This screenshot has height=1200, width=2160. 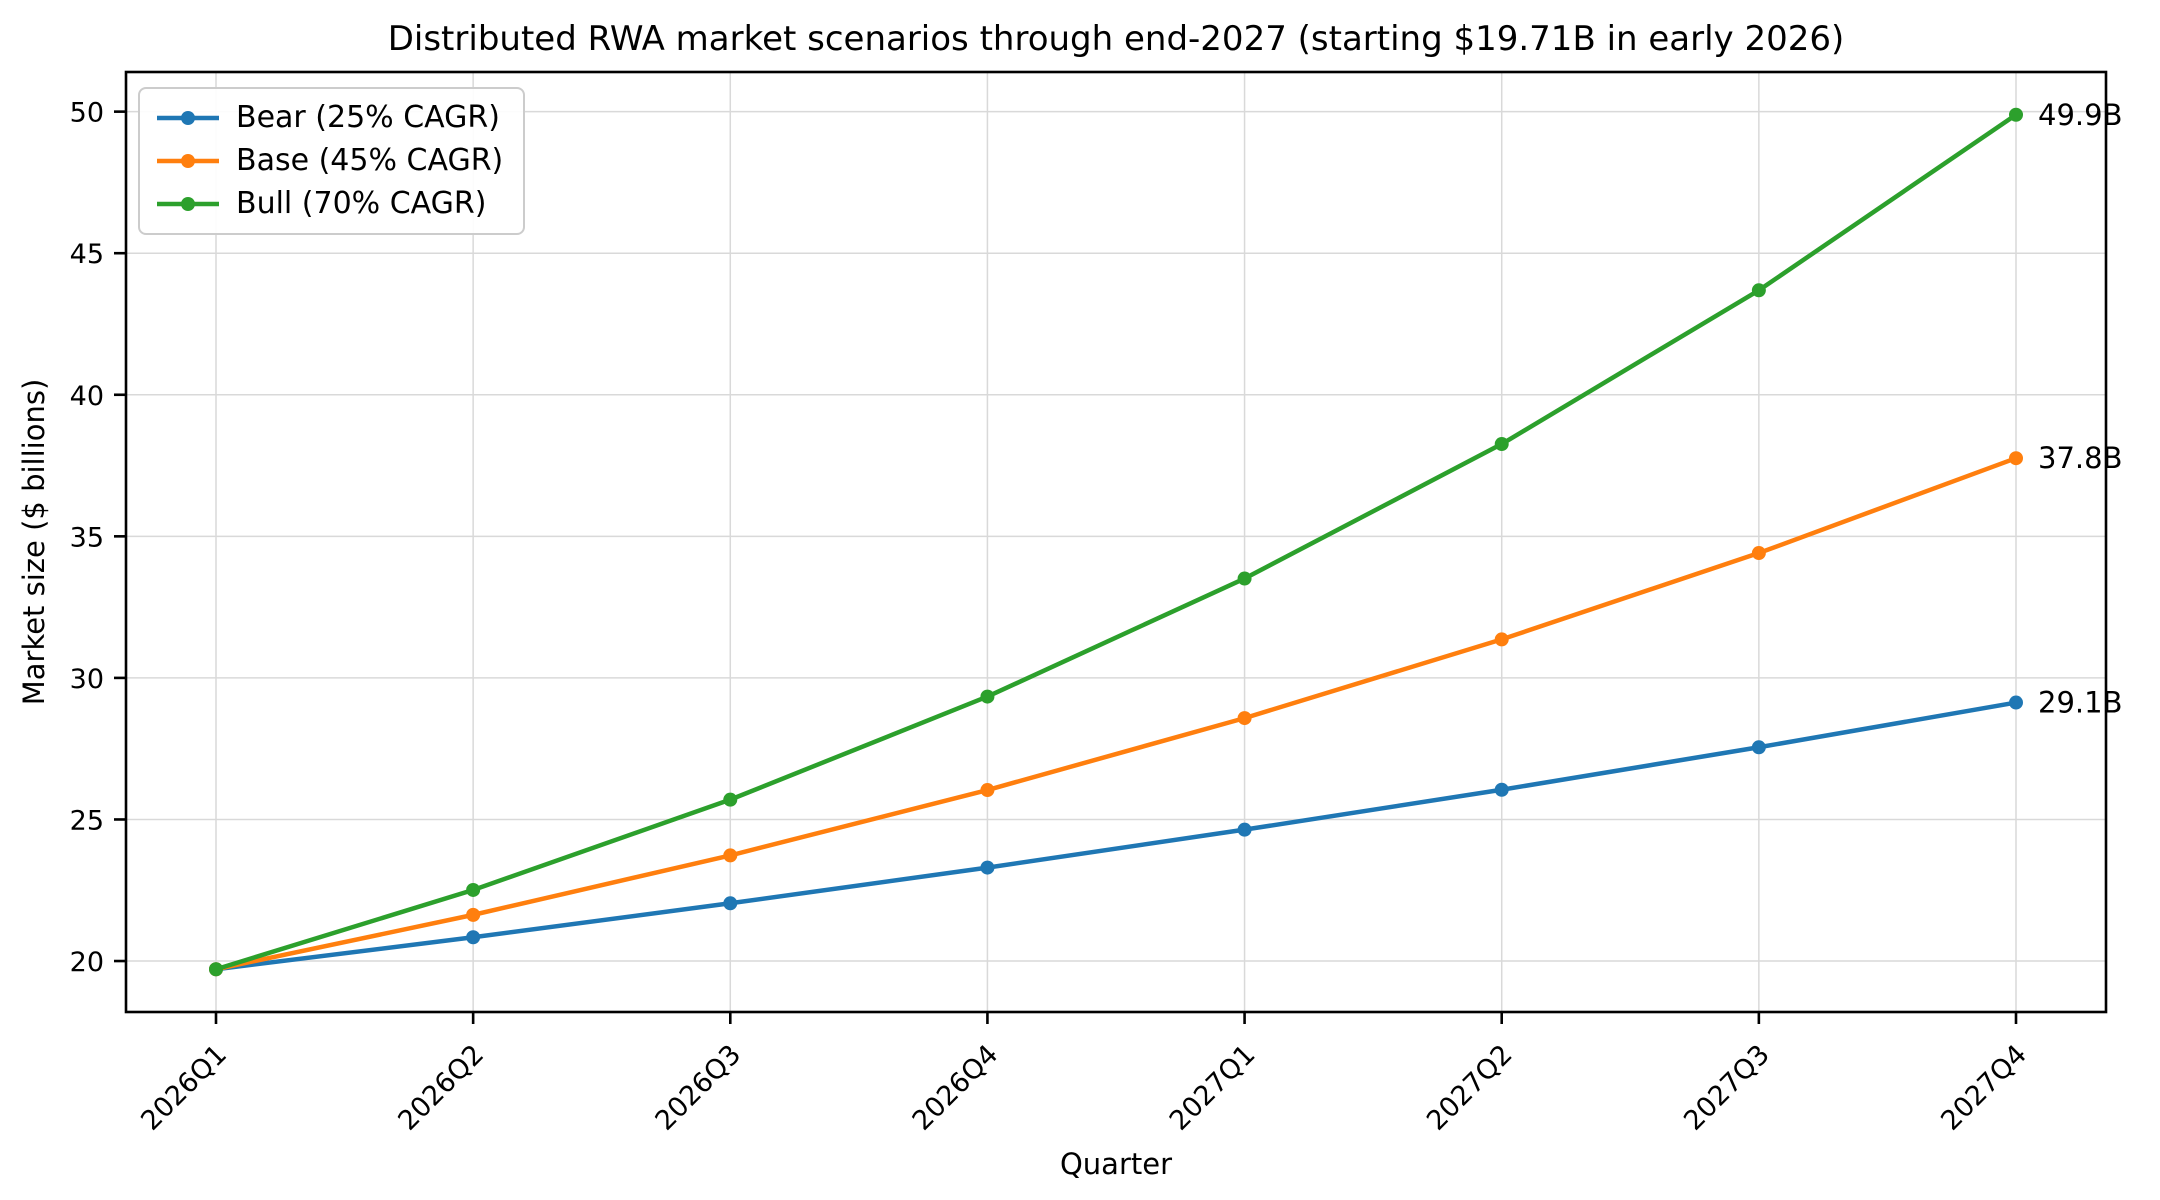 I want to click on end-value-label-bear: 29.1B, so click(x=2080, y=703).